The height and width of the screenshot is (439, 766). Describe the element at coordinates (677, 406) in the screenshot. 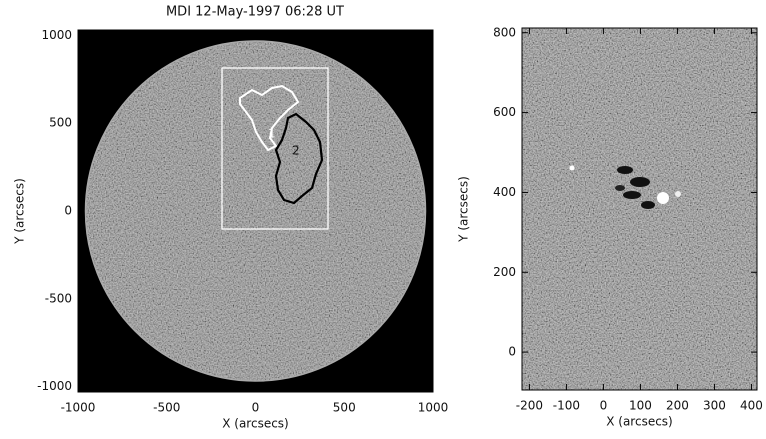

I see `x-tick-label: 200` at that location.